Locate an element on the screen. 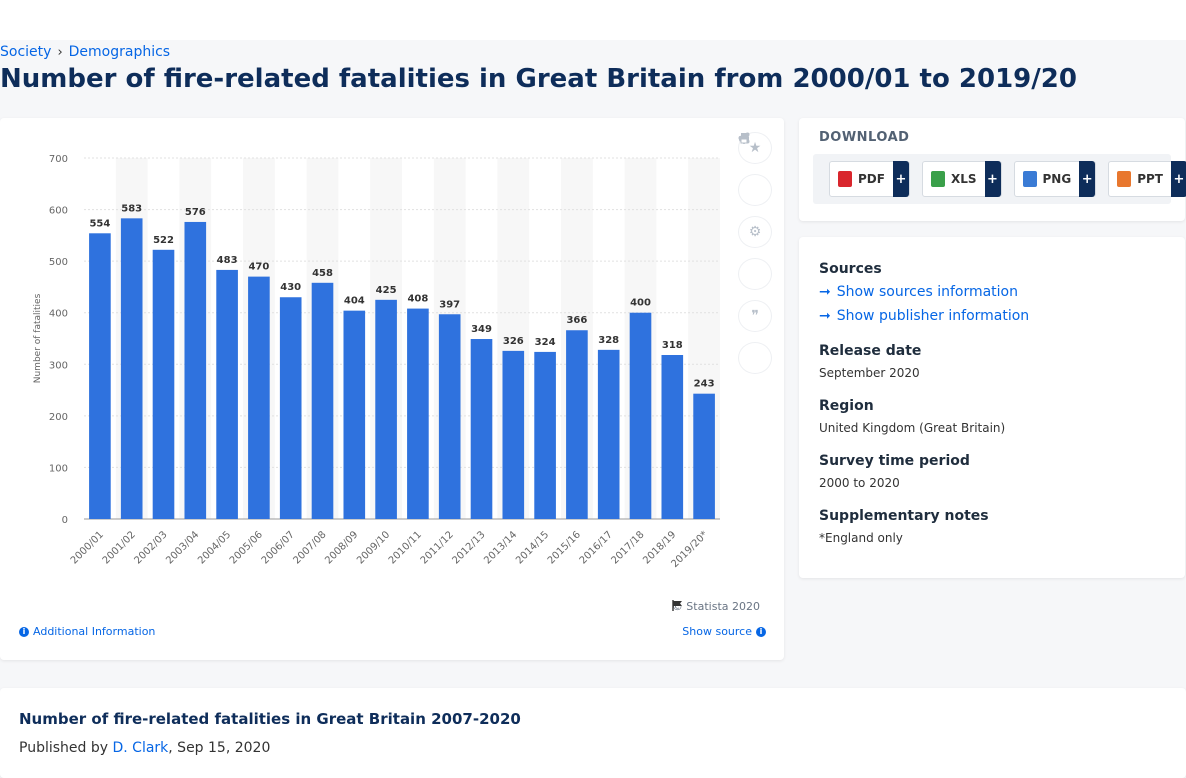  breadcrumb-demographics: Demographics is located at coordinates (119, 52).